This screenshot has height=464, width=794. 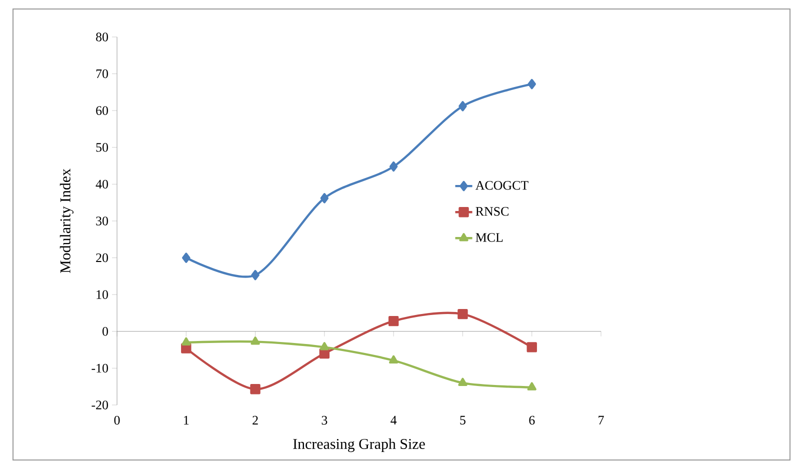 What do you see at coordinates (102, 257) in the screenshot?
I see `y-tick-label: 20` at bounding box center [102, 257].